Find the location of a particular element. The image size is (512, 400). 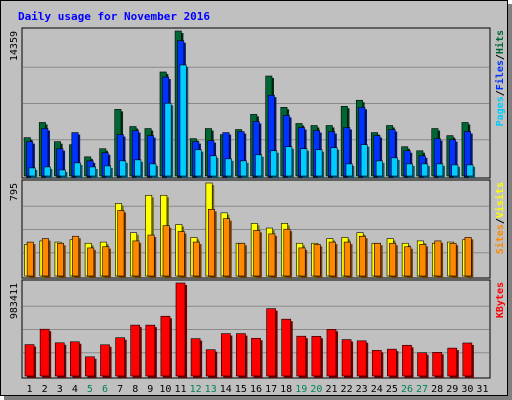

day-label-30: 30 is located at coordinates (467, 389).